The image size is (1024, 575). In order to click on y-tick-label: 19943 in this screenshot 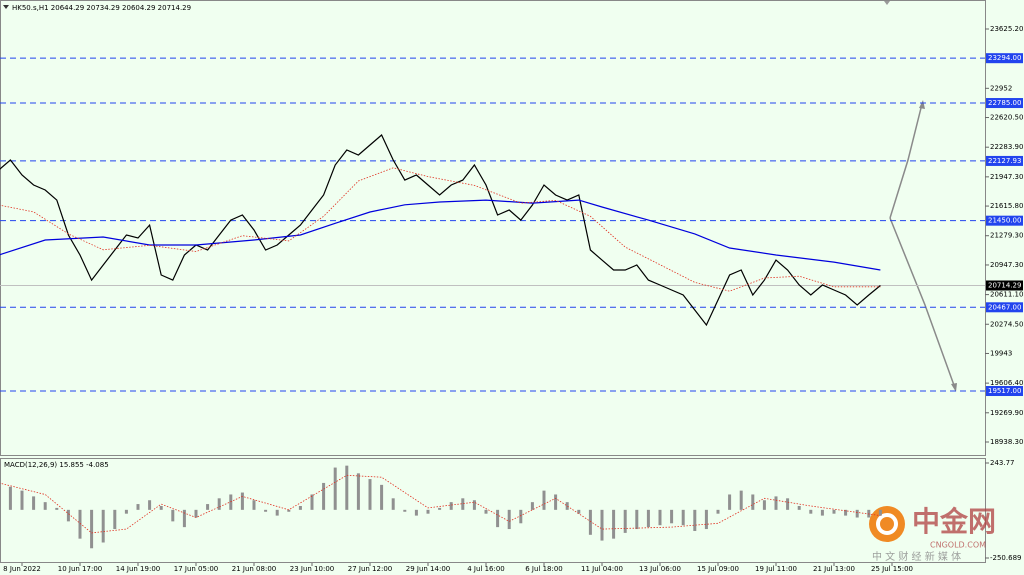, I will do `click(1001, 353)`.